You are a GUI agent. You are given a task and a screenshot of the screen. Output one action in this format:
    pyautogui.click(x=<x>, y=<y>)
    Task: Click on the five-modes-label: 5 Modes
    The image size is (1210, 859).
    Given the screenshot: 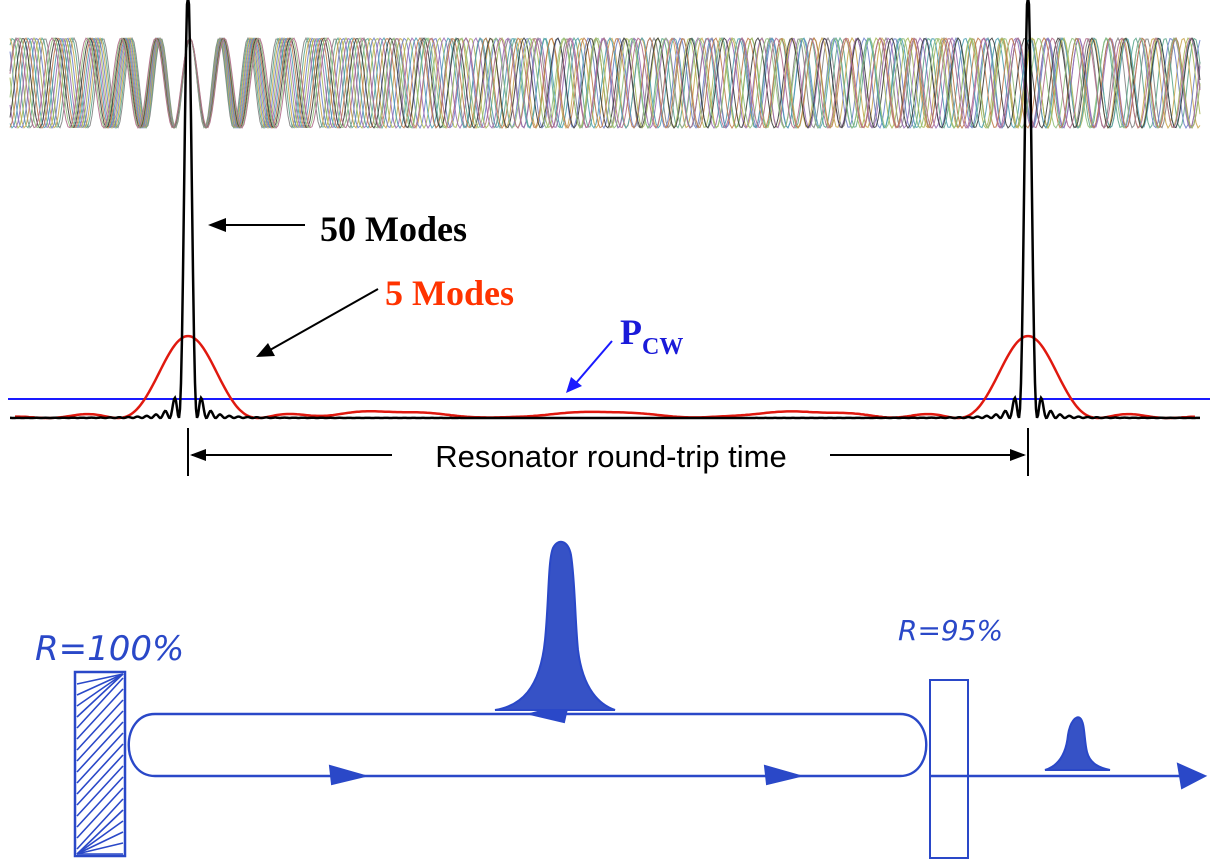 What is the action you would take?
    pyautogui.click(x=449, y=293)
    